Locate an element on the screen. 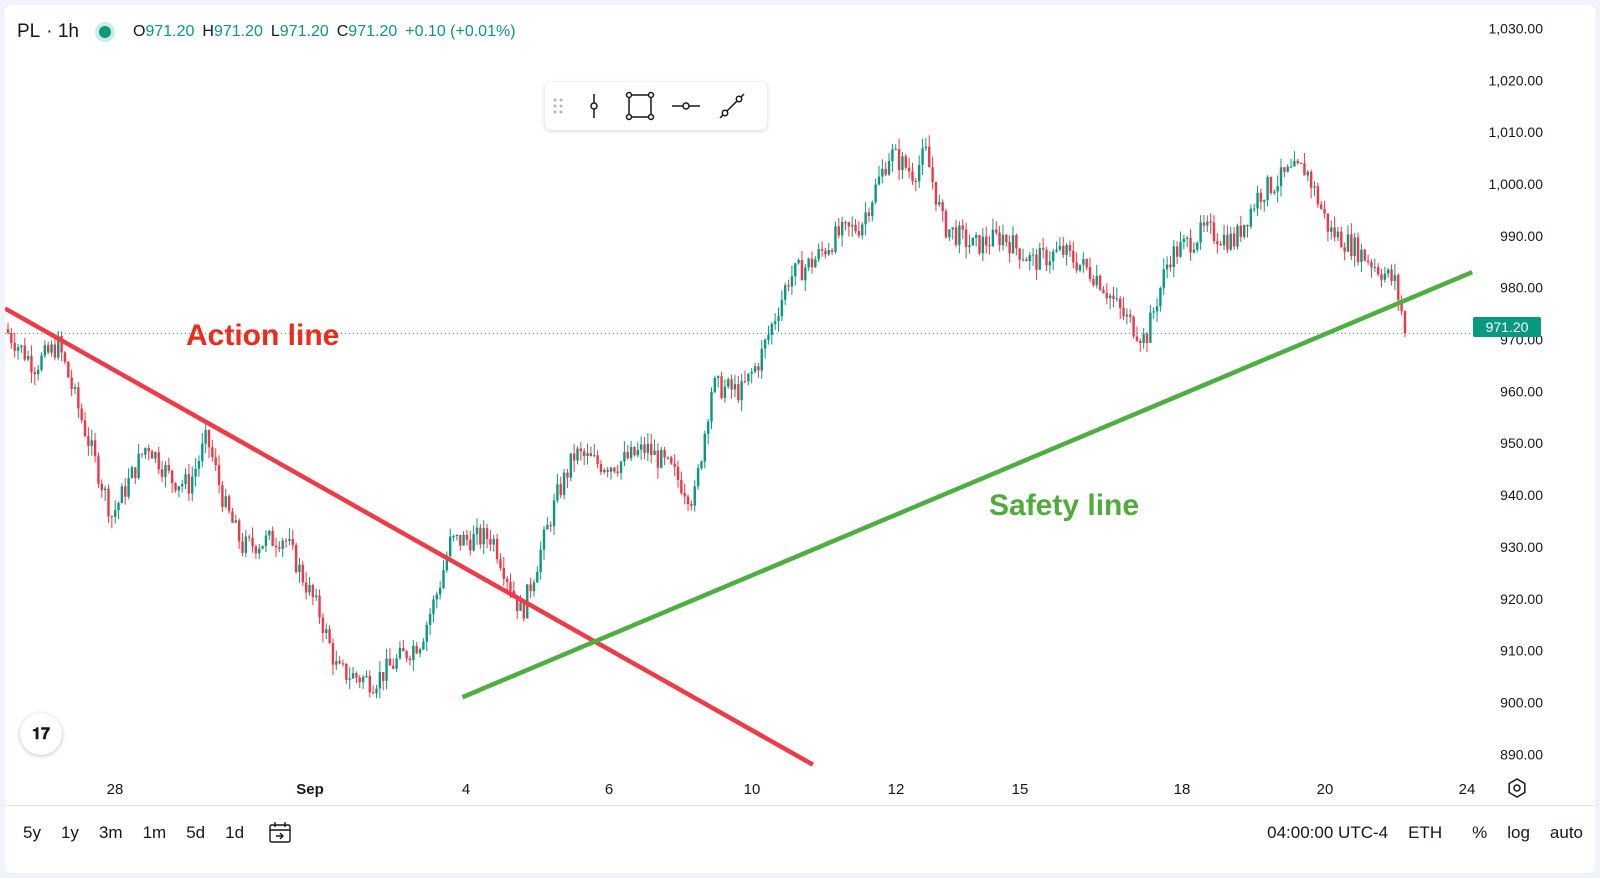 The width and height of the screenshot is (1600, 878). percent-scale-button: % is located at coordinates (1480, 832).